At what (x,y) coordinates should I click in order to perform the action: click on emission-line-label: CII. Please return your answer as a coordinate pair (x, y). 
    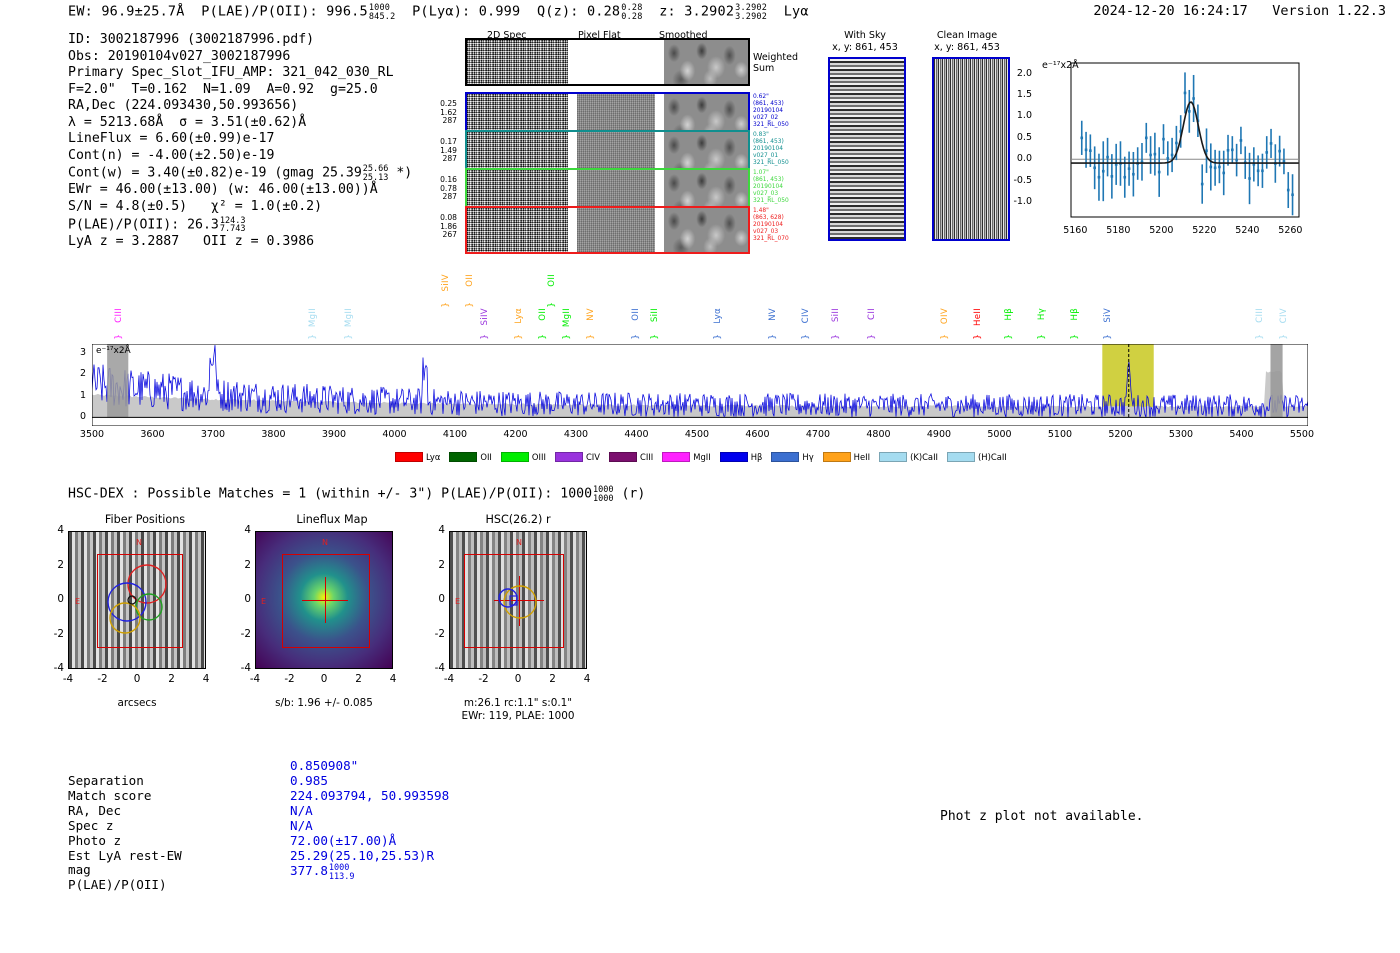
    Looking at the image, I should click on (872, 314).